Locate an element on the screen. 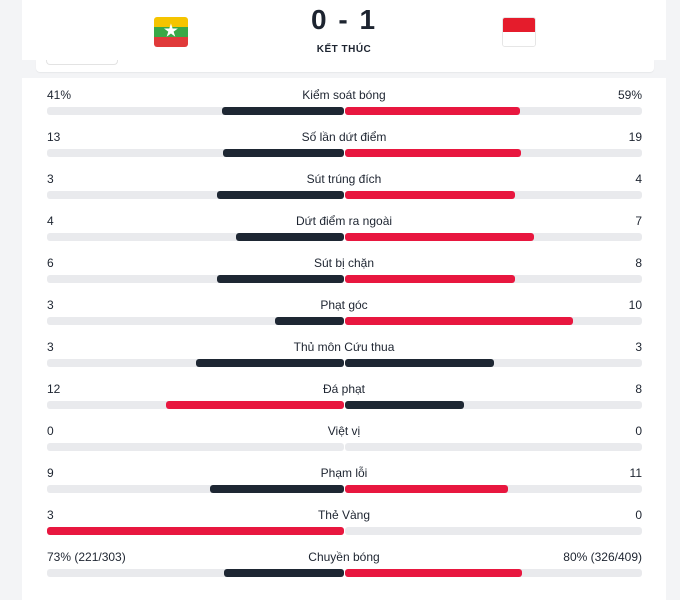 This screenshot has width=680, height=600. home-stat-value: 12 is located at coordinates (54, 389).